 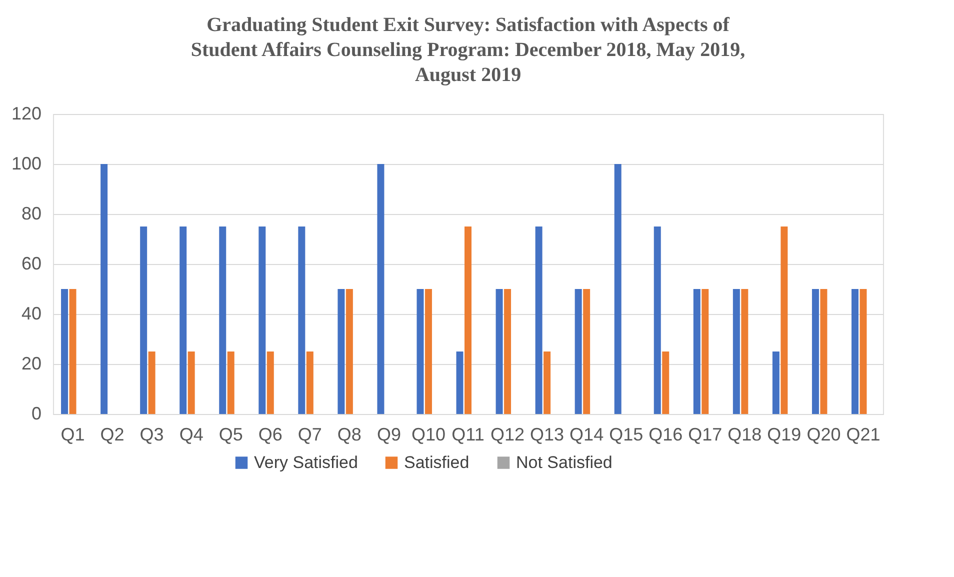 What do you see at coordinates (26, 114) in the screenshot?
I see `y-tick-label: 120` at bounding box center [26, 114].